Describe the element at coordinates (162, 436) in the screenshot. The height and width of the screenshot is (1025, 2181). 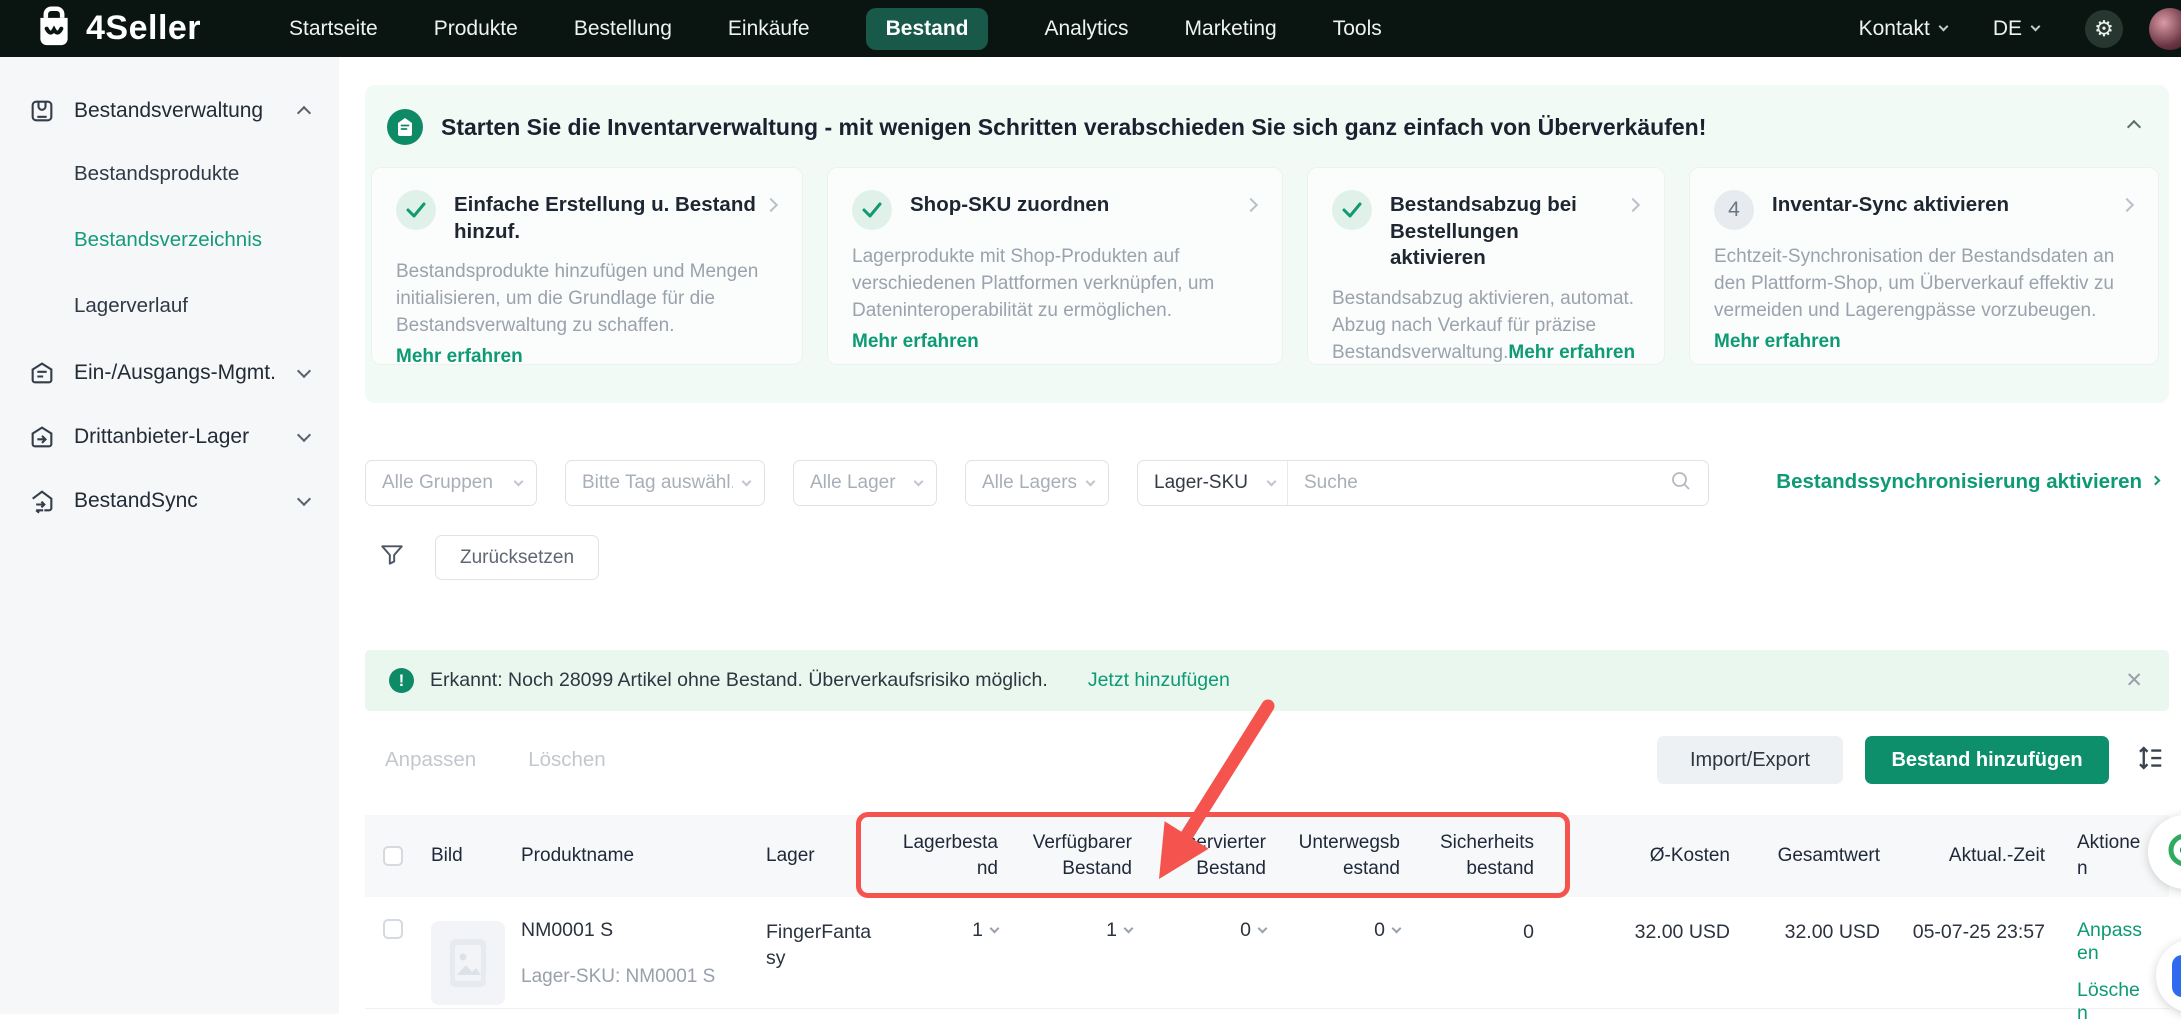
I see `sidebar-item-label: Drittanbieter-Lager` at that location.